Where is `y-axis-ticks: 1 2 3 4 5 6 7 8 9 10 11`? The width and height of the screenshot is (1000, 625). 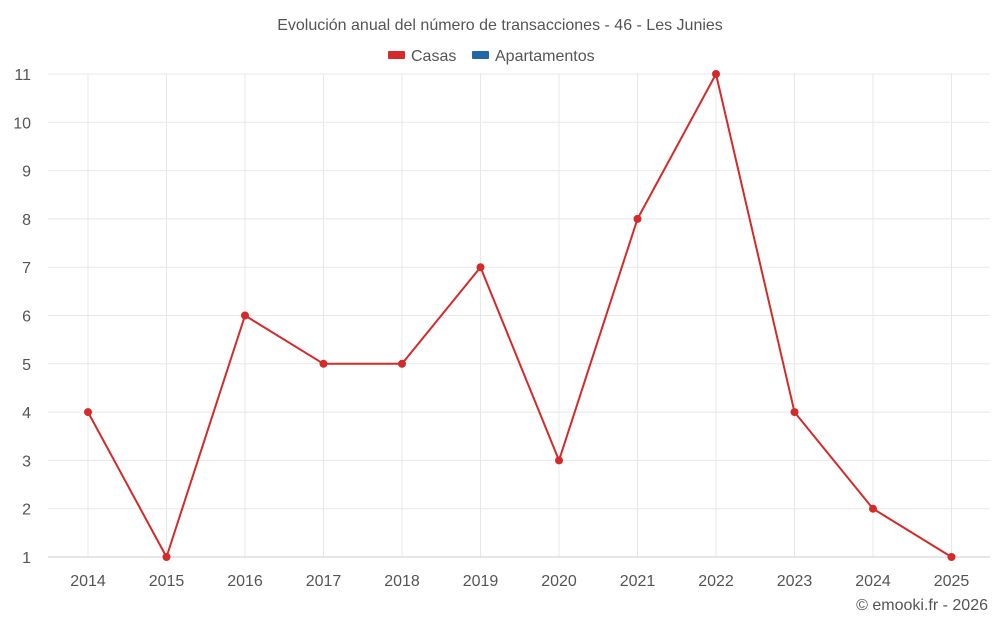 y-axis-ticks: 1 2 3 4 5 6 7 8 9 10 11 is located at coordinates (22, 317).